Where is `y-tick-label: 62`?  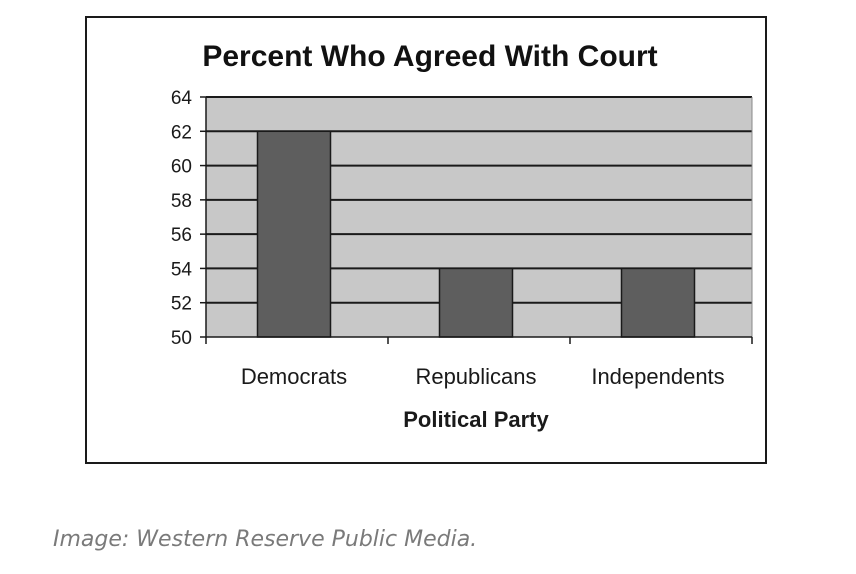 y-tick-label: 62 is located at coordinates (181, 132).